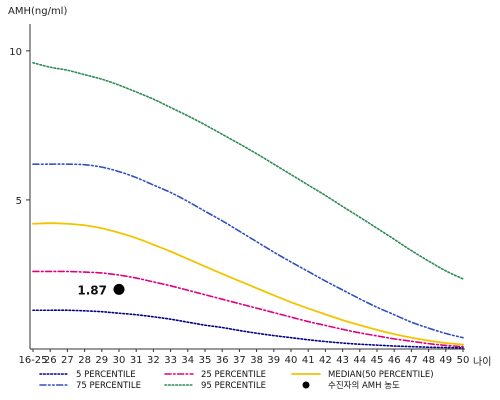  What do you see at coordinates (233, 386) in the screenshot?
I see `legend-label-95-percentile: 95 PERCENTILE` at bounding box center [233, 386].